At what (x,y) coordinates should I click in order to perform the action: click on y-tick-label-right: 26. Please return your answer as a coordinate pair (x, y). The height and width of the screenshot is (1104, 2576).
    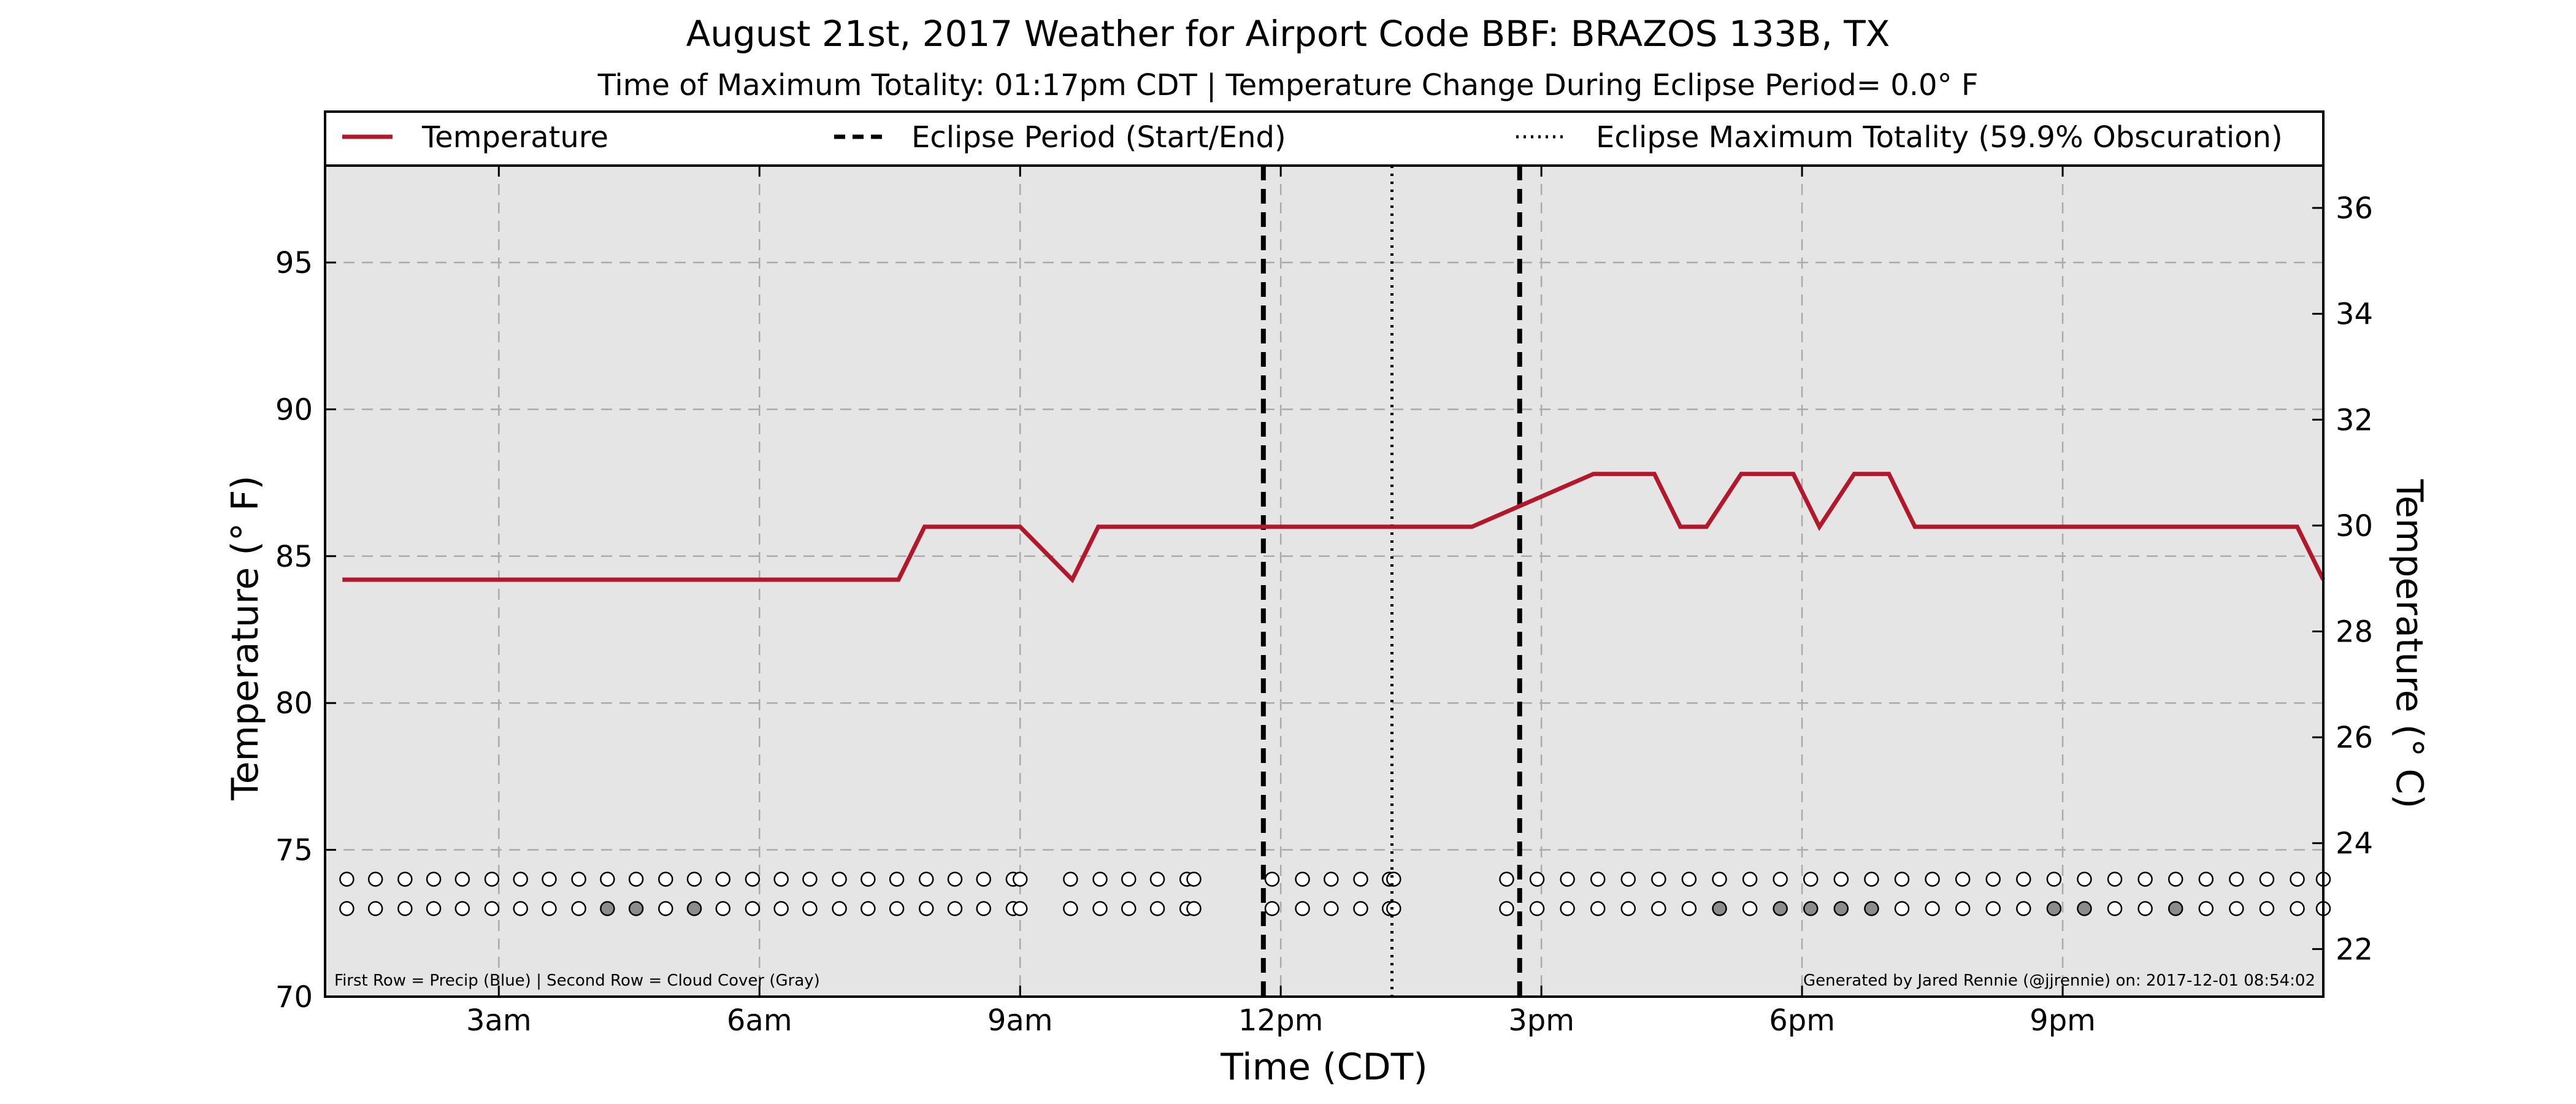
    Looking at the image, I should click on (2354, 738).